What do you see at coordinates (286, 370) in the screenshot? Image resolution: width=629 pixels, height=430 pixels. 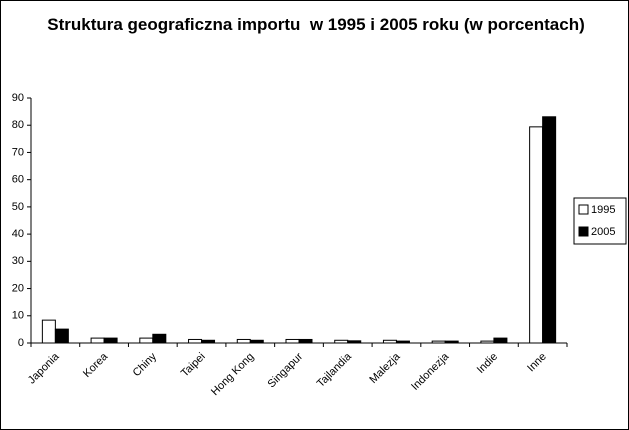 I see `x-tick-label: Singapur` at bounding box center [286, 370].